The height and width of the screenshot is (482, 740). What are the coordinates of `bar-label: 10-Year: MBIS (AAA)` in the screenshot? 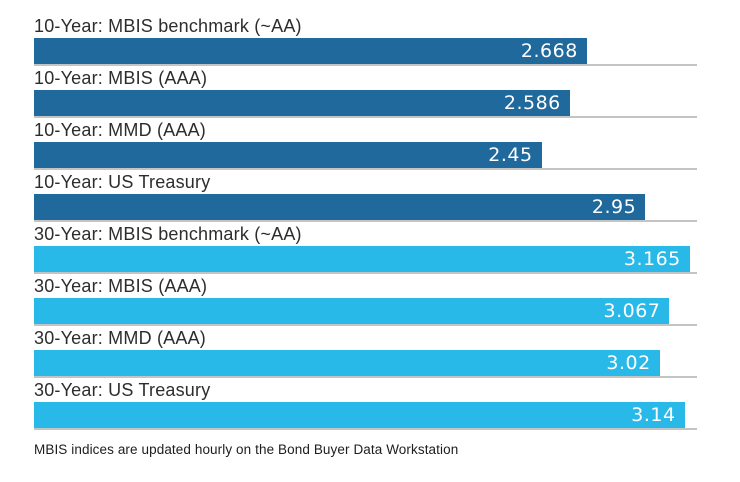 It's located at (121, 78).